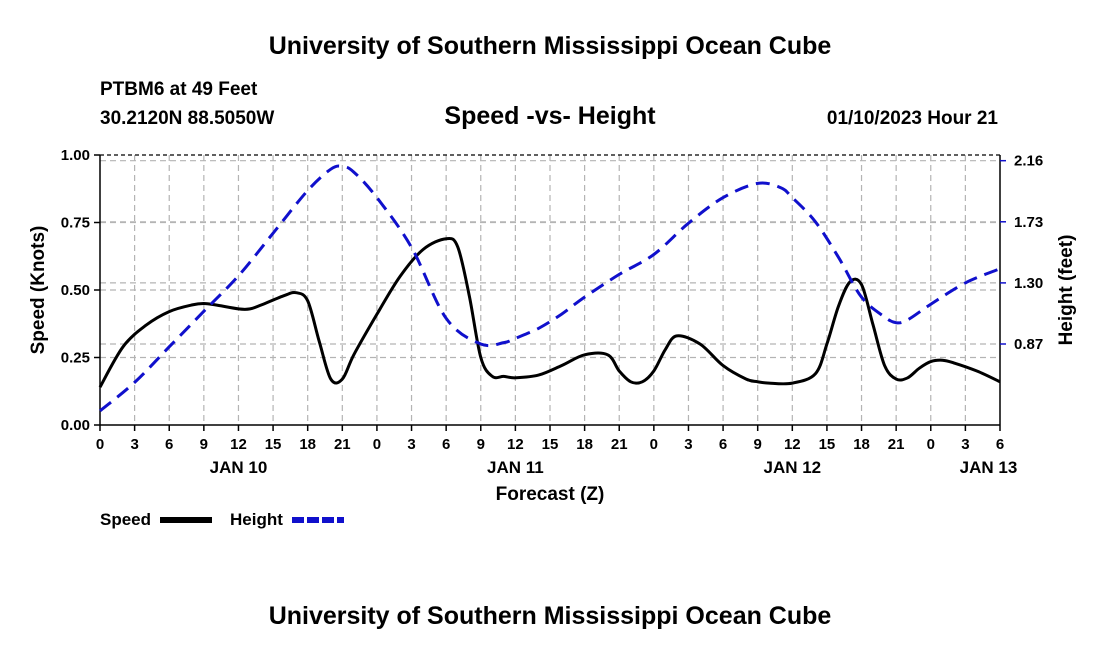 This screenshot has width=1100, height=650. I want to click on legend: Speed Height, so click(222, 519).